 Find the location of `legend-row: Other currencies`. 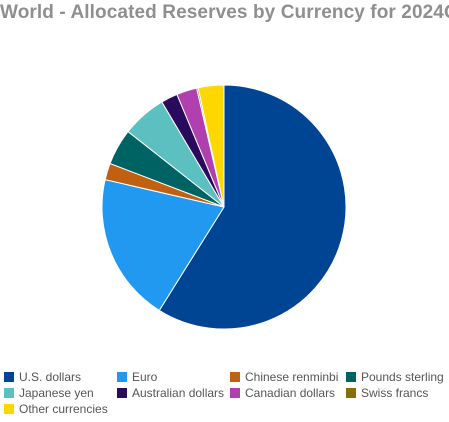

legend-row: Other currencies is located at coordinates (226, 409).